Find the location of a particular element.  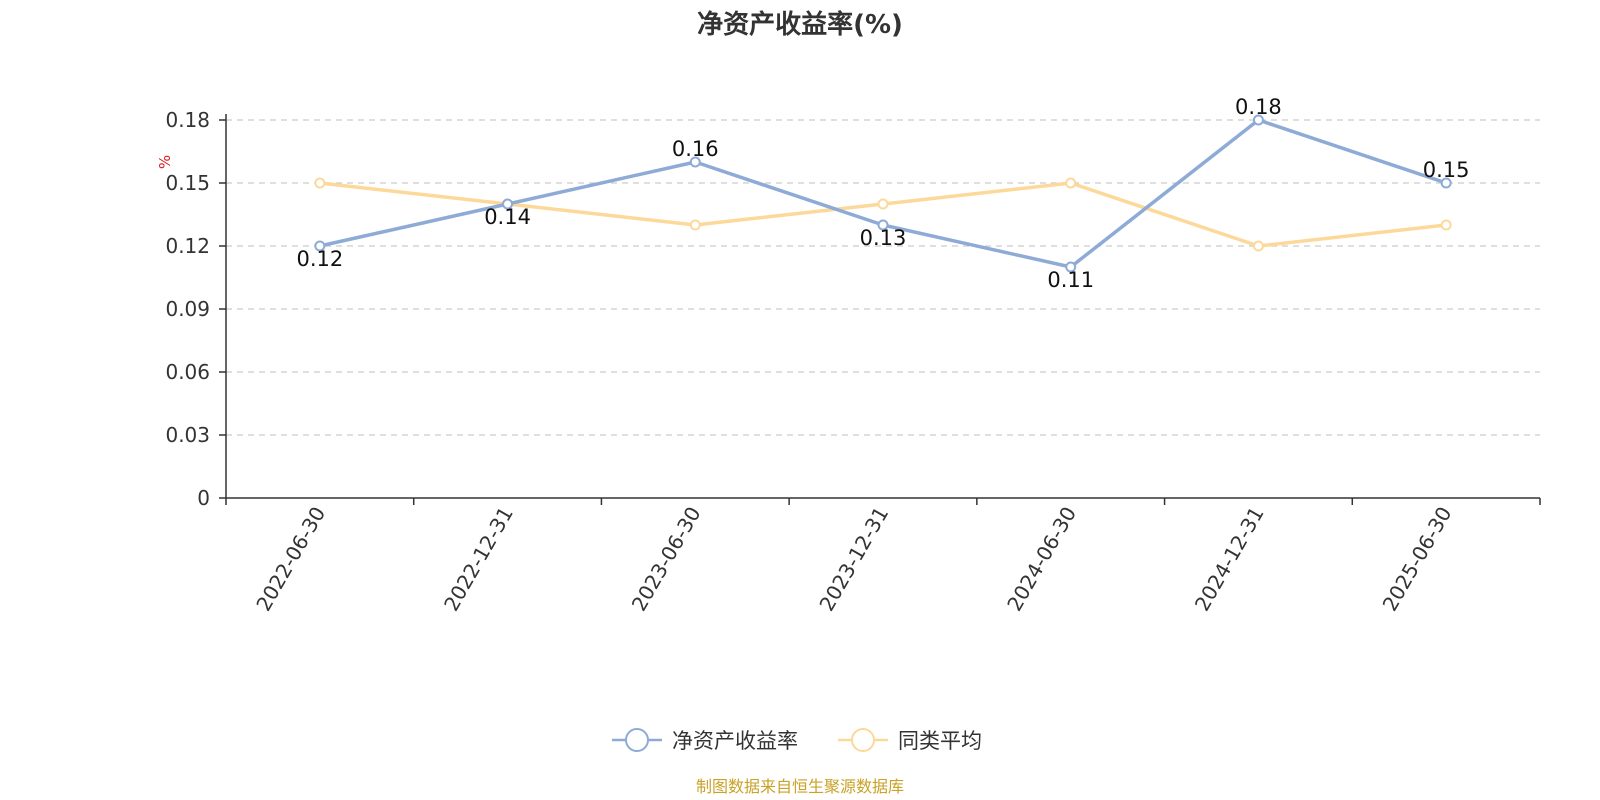

y-tick-label: 0.12 is located at coordinates (187, 246).